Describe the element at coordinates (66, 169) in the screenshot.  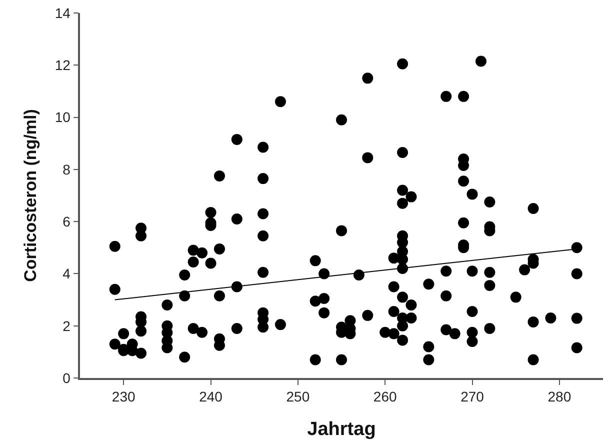
I see `y-tick-label: 8` at that location.